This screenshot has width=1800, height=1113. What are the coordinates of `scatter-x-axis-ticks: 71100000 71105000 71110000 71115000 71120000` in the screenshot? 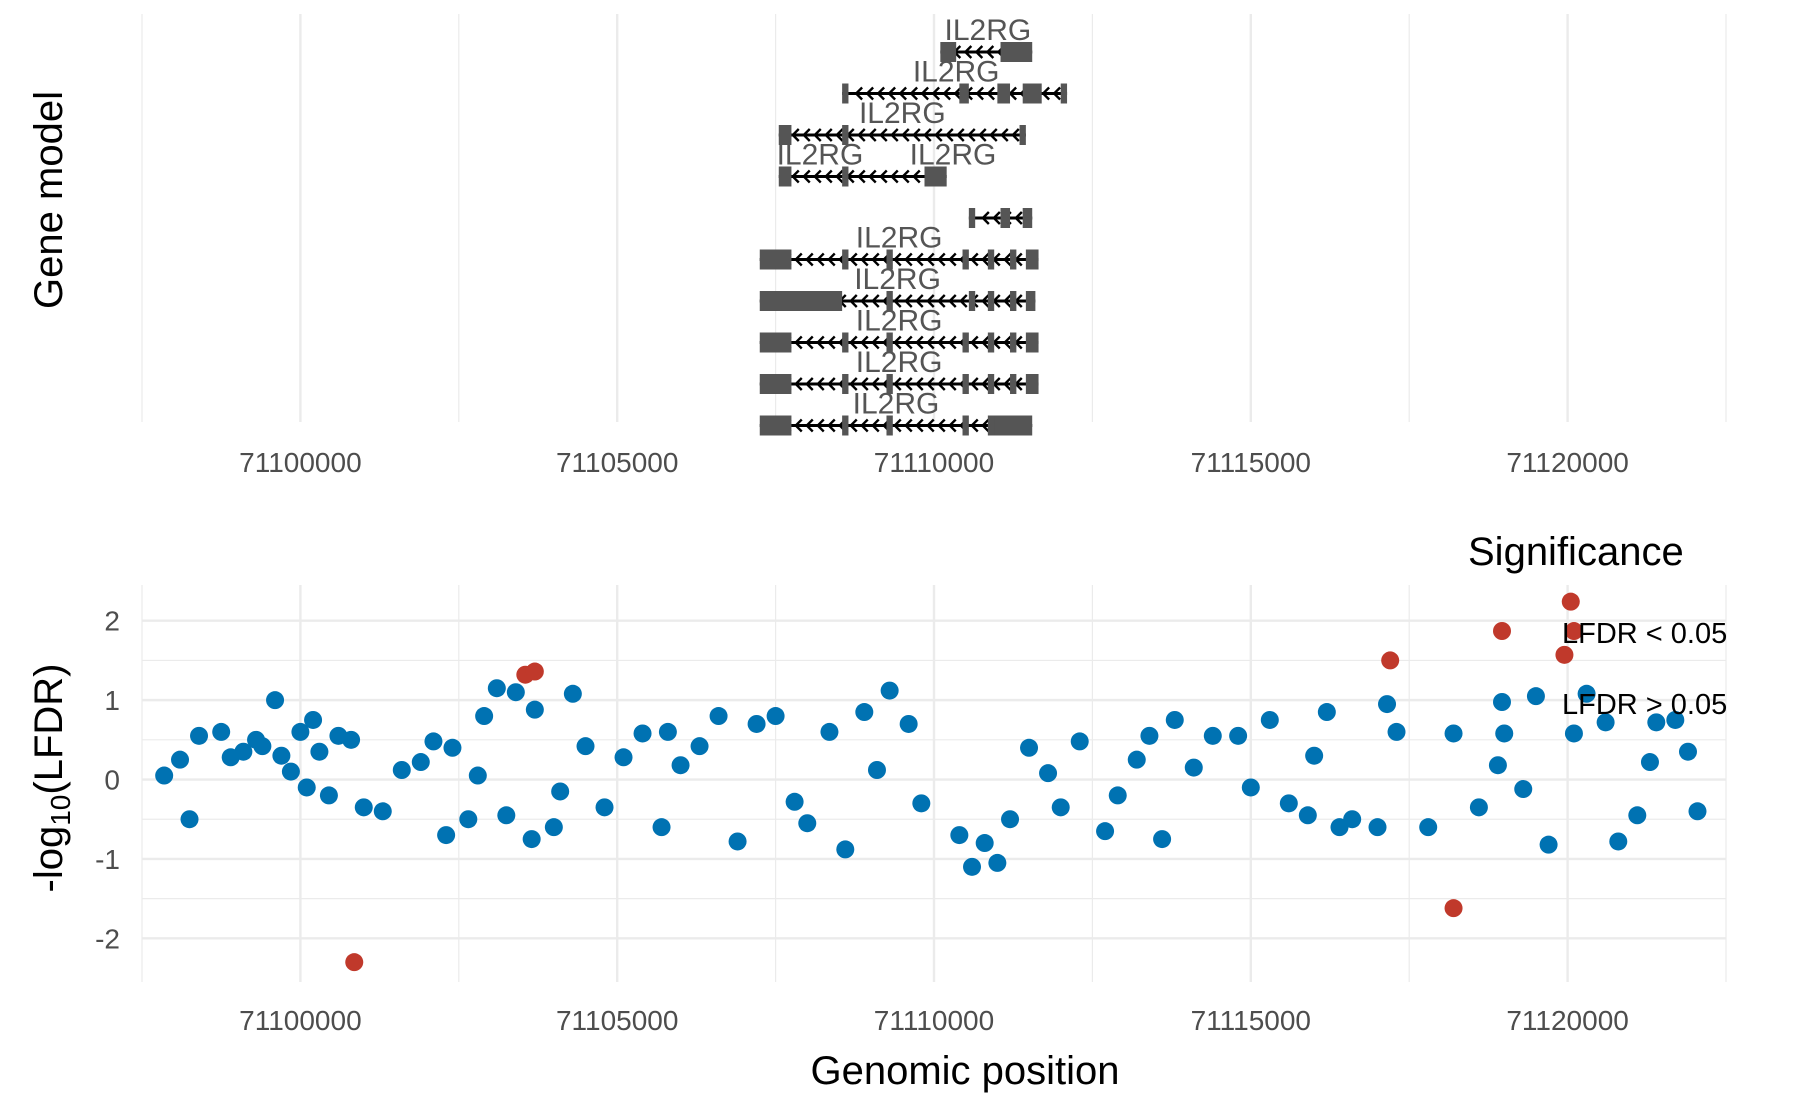 It's located at (934, 1020).